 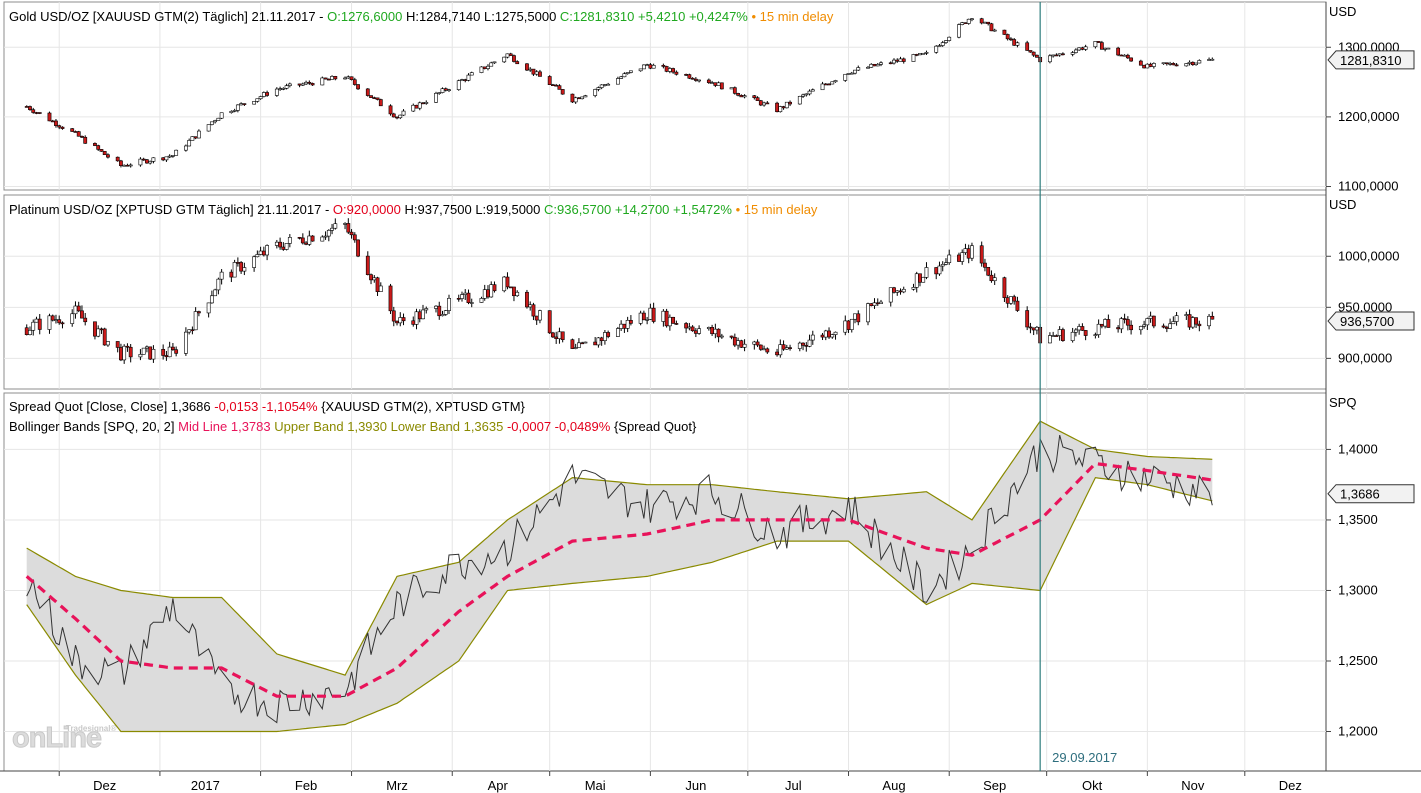 What do you see at coordinates (56, 738) in the screenshot?
I see `logo-text: onLine` at bounding box center [56, 738].